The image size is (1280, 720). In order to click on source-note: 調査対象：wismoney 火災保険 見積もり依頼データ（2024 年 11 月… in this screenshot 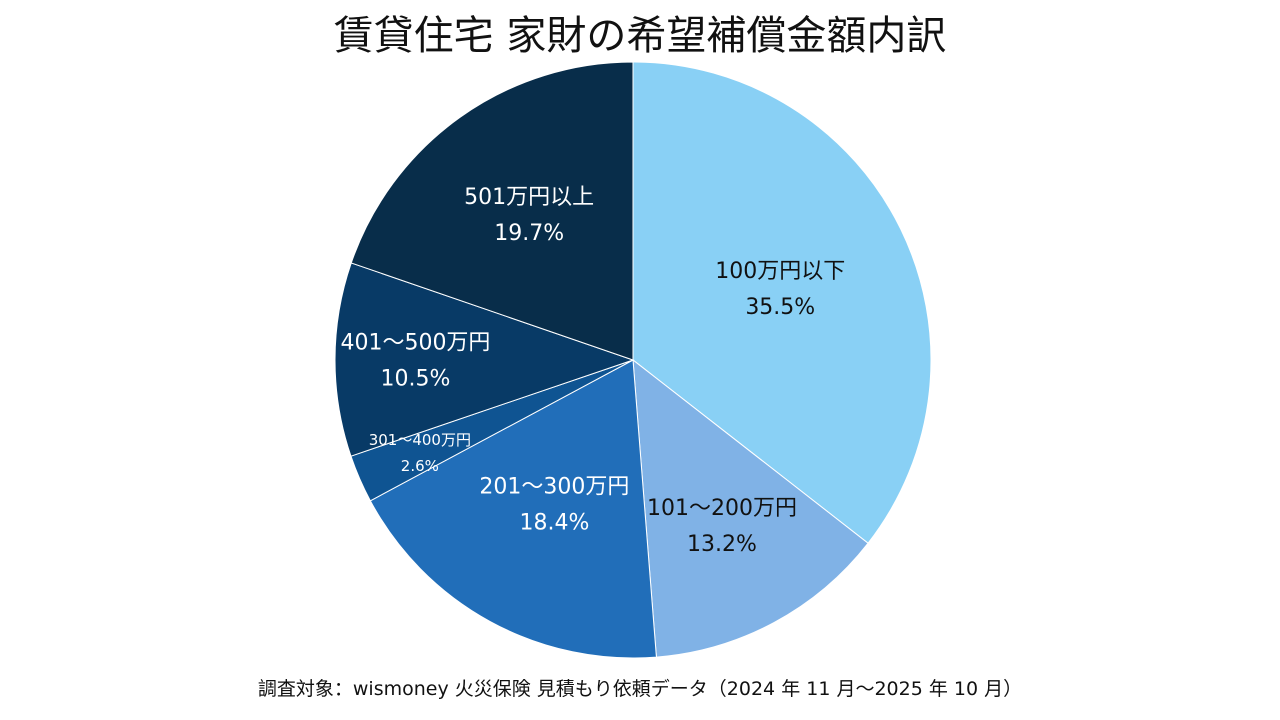, I will do `click(640, 689)`.